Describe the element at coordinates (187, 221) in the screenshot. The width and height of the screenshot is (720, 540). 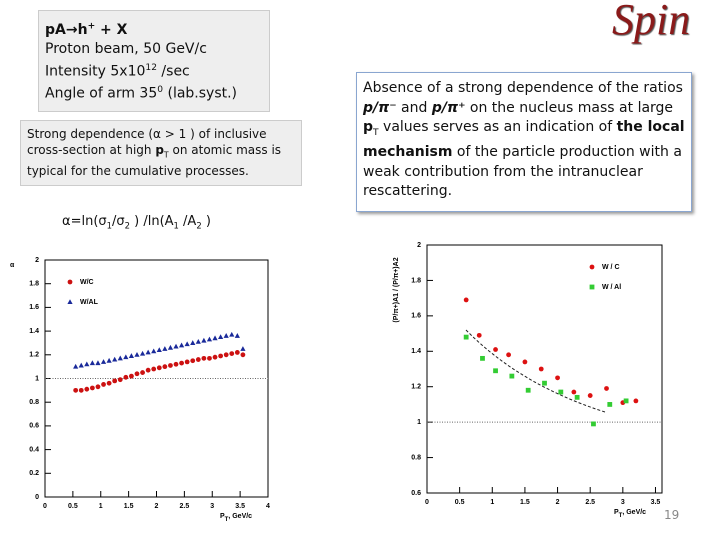
I see `text: /A` at that location.